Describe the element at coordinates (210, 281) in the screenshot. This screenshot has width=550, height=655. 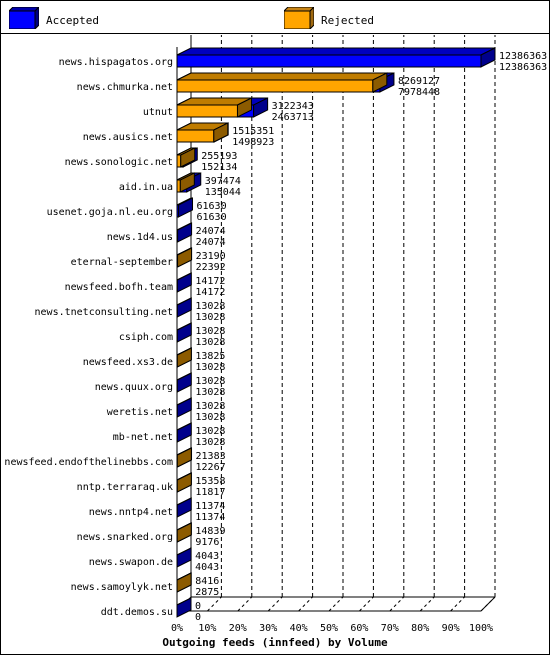
I see `value-label-accepted: 14172` at that location.